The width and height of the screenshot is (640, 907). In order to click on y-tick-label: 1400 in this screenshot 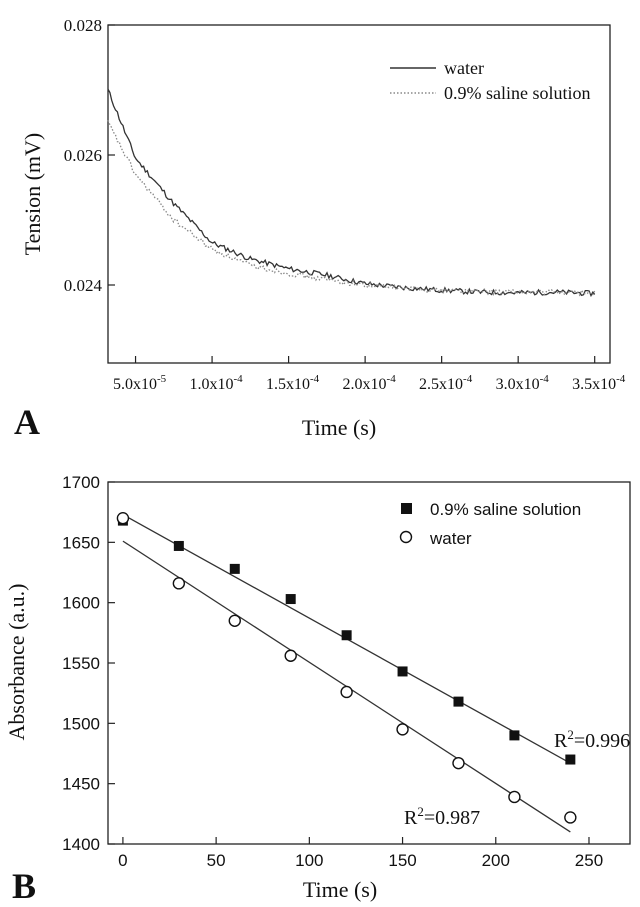, I will do `click(81, 844)`.